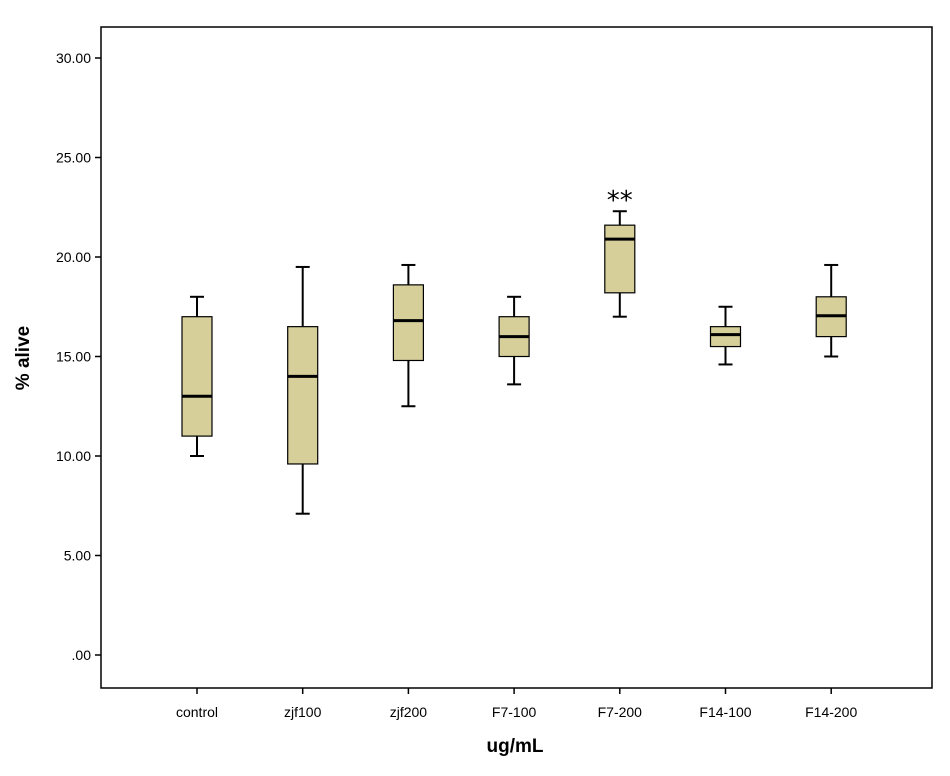 This screenshot has width=950, height=776. I want to click on significance-annotation: **, so click(620, 201).